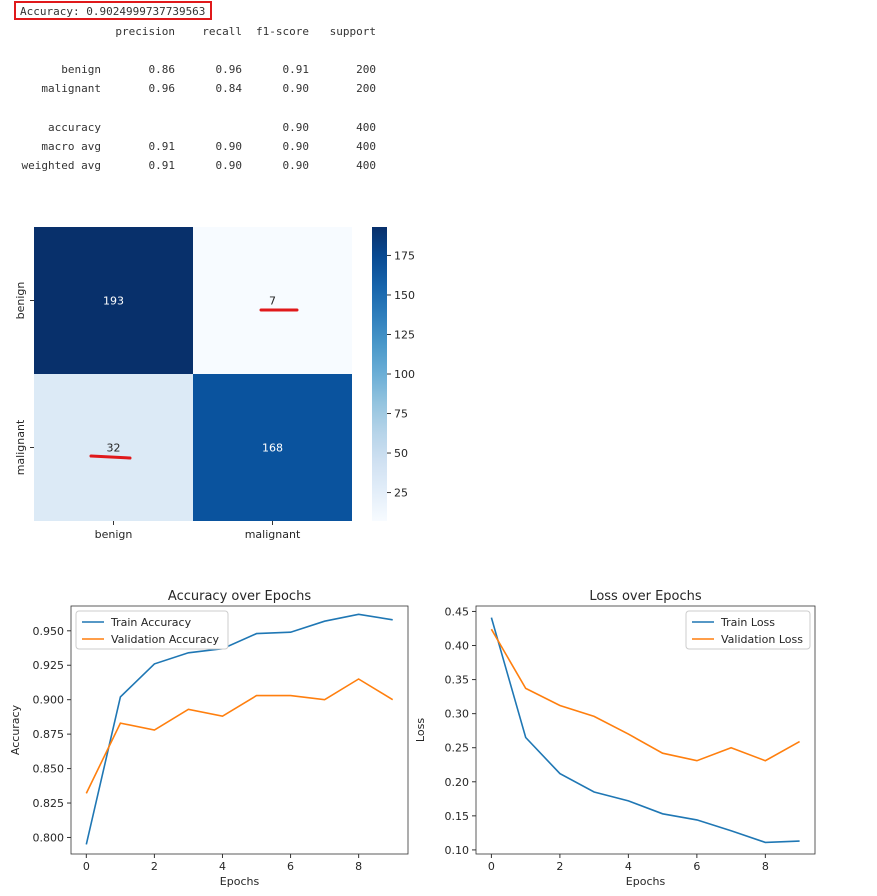  What do you see at coordinates (401, 493) in the screenshot?
I see `colorbar-tick-label: 25` at bounding box center [401, 493].